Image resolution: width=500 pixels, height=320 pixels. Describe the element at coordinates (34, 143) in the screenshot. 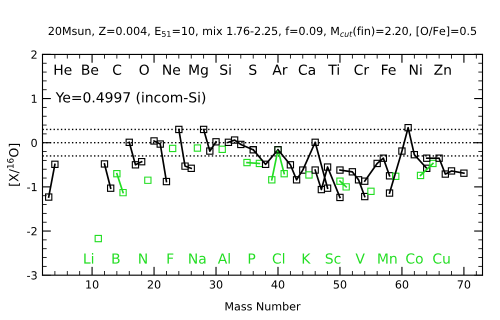

I see `y-tick-label: 0` at that location.